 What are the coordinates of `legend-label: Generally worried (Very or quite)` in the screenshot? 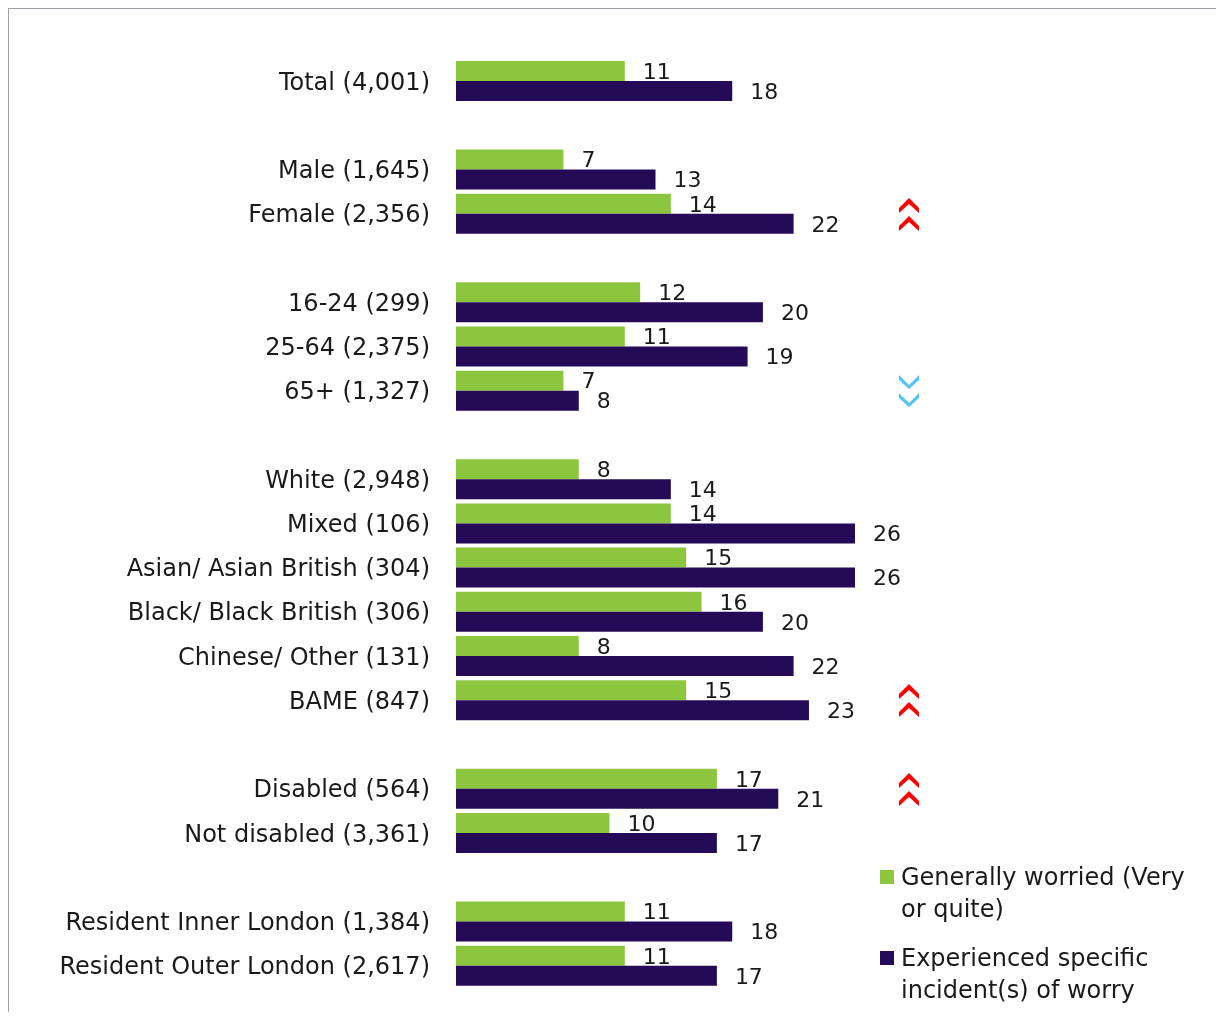 It's located at (1043, 893).